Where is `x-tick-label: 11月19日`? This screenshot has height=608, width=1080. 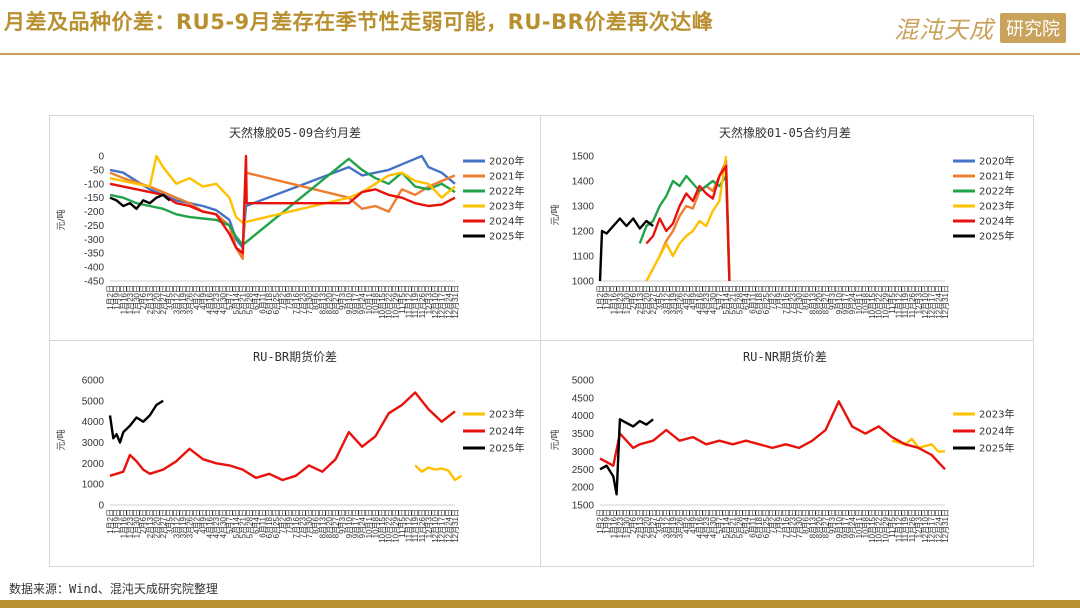
x-tick-label: 11月19日 is located at coordinates (415, 301).